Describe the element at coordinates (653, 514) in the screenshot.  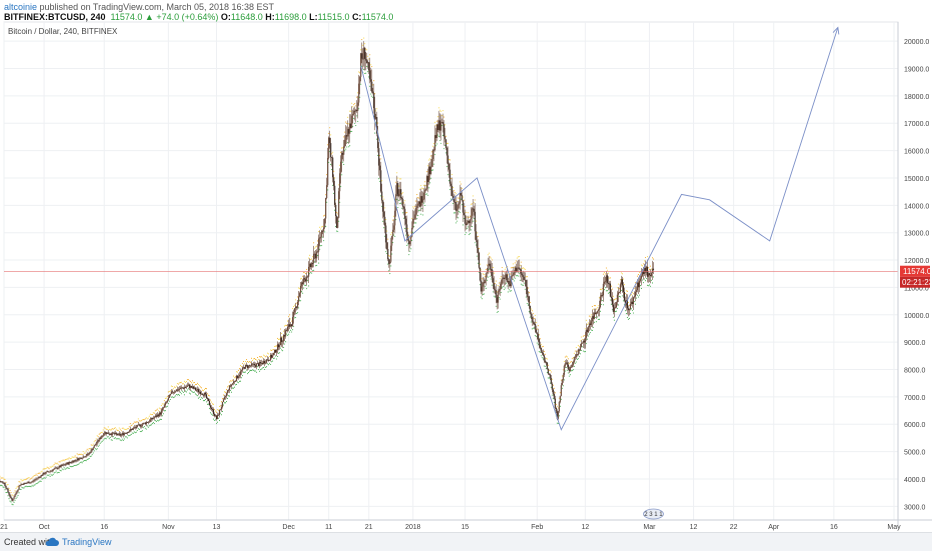
I see `events-badge: 2 3 1 1` at that location.